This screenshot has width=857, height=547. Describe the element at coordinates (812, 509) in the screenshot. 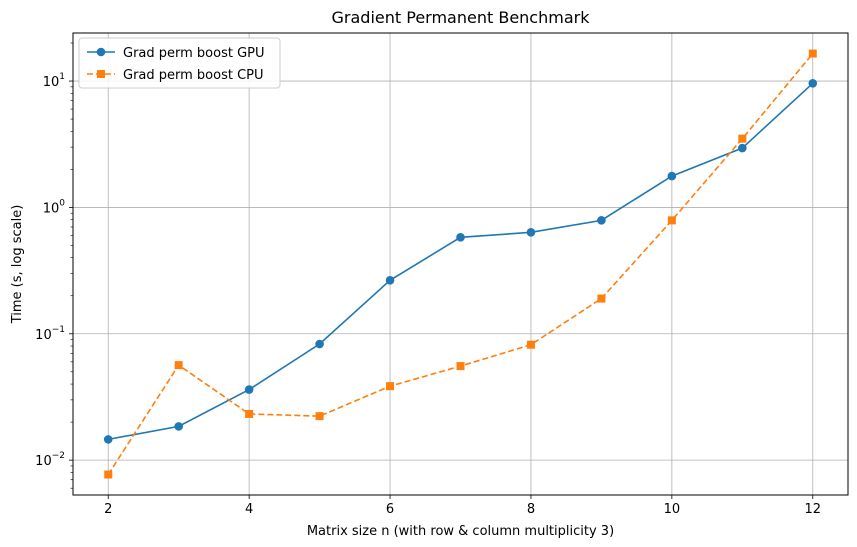

I see `x-tick-label: 12` at that location.